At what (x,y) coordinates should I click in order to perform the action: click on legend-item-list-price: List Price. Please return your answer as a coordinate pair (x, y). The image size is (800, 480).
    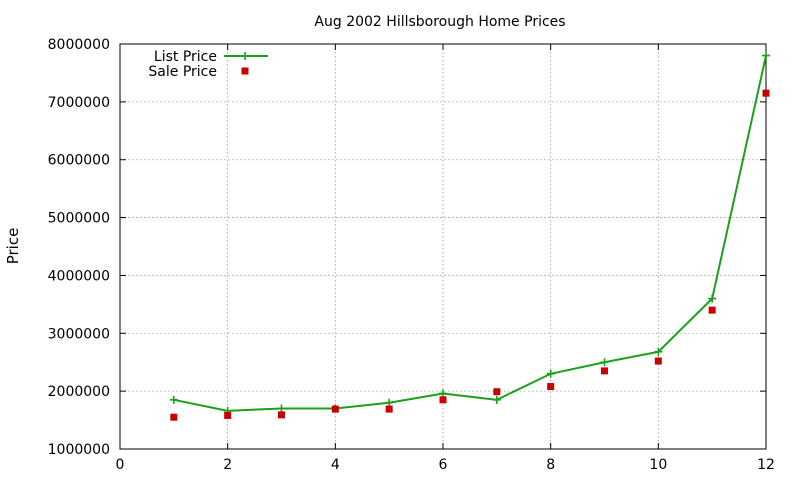
    Looking at the image, I should click on (211, 57).